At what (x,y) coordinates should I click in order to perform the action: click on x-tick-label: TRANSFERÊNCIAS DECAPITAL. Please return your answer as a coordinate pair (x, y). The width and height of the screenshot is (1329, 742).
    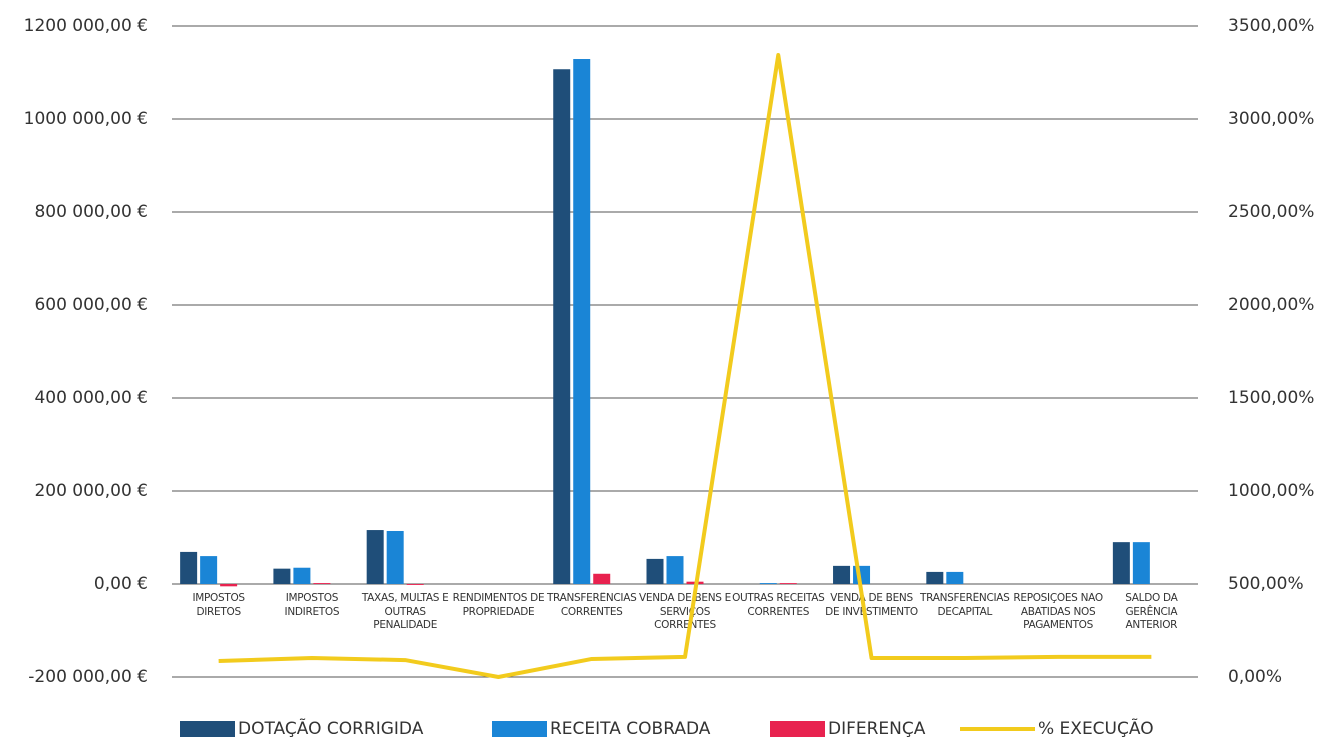
    Looking at the image, I should click on (965, 605).